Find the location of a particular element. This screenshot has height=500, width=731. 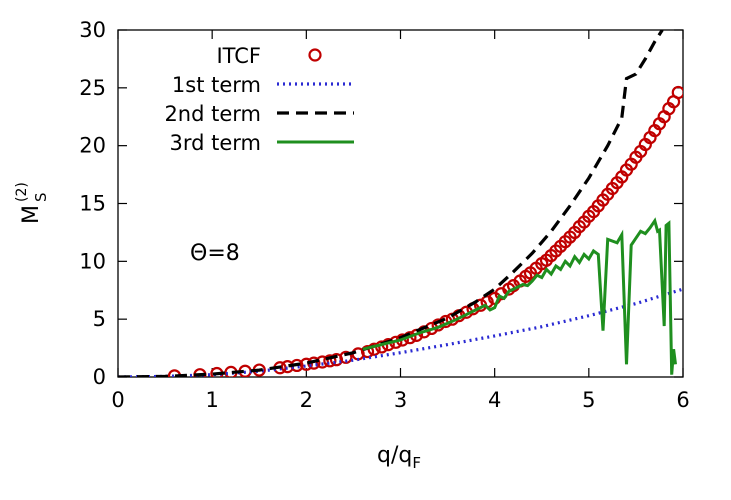

y-axis-label: M (2) S is located at coordinates (32, 203).